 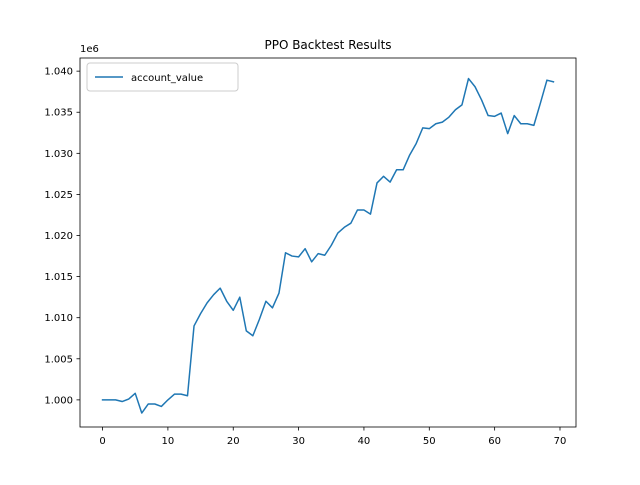 I want to click on x-tick-label: 60, so click(x=494, y=441).